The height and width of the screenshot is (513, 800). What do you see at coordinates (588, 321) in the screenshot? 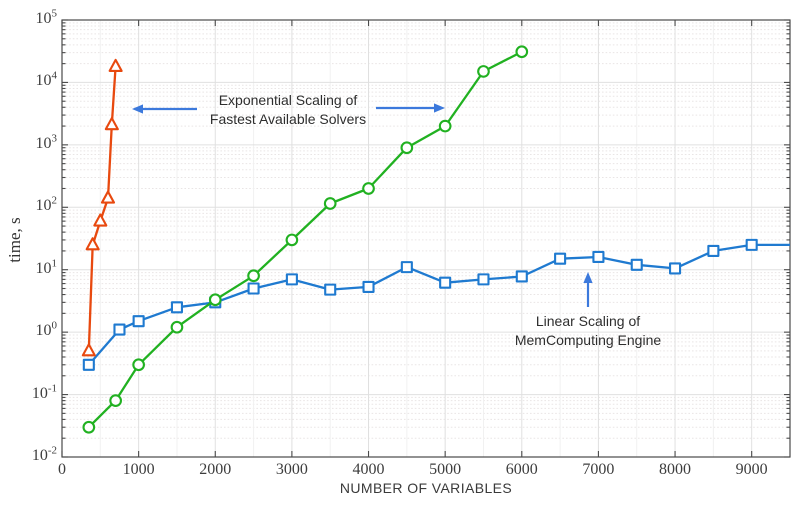
I see `annotation-linear-line1: Linear Scaling of` at bounding box center [588, 321].